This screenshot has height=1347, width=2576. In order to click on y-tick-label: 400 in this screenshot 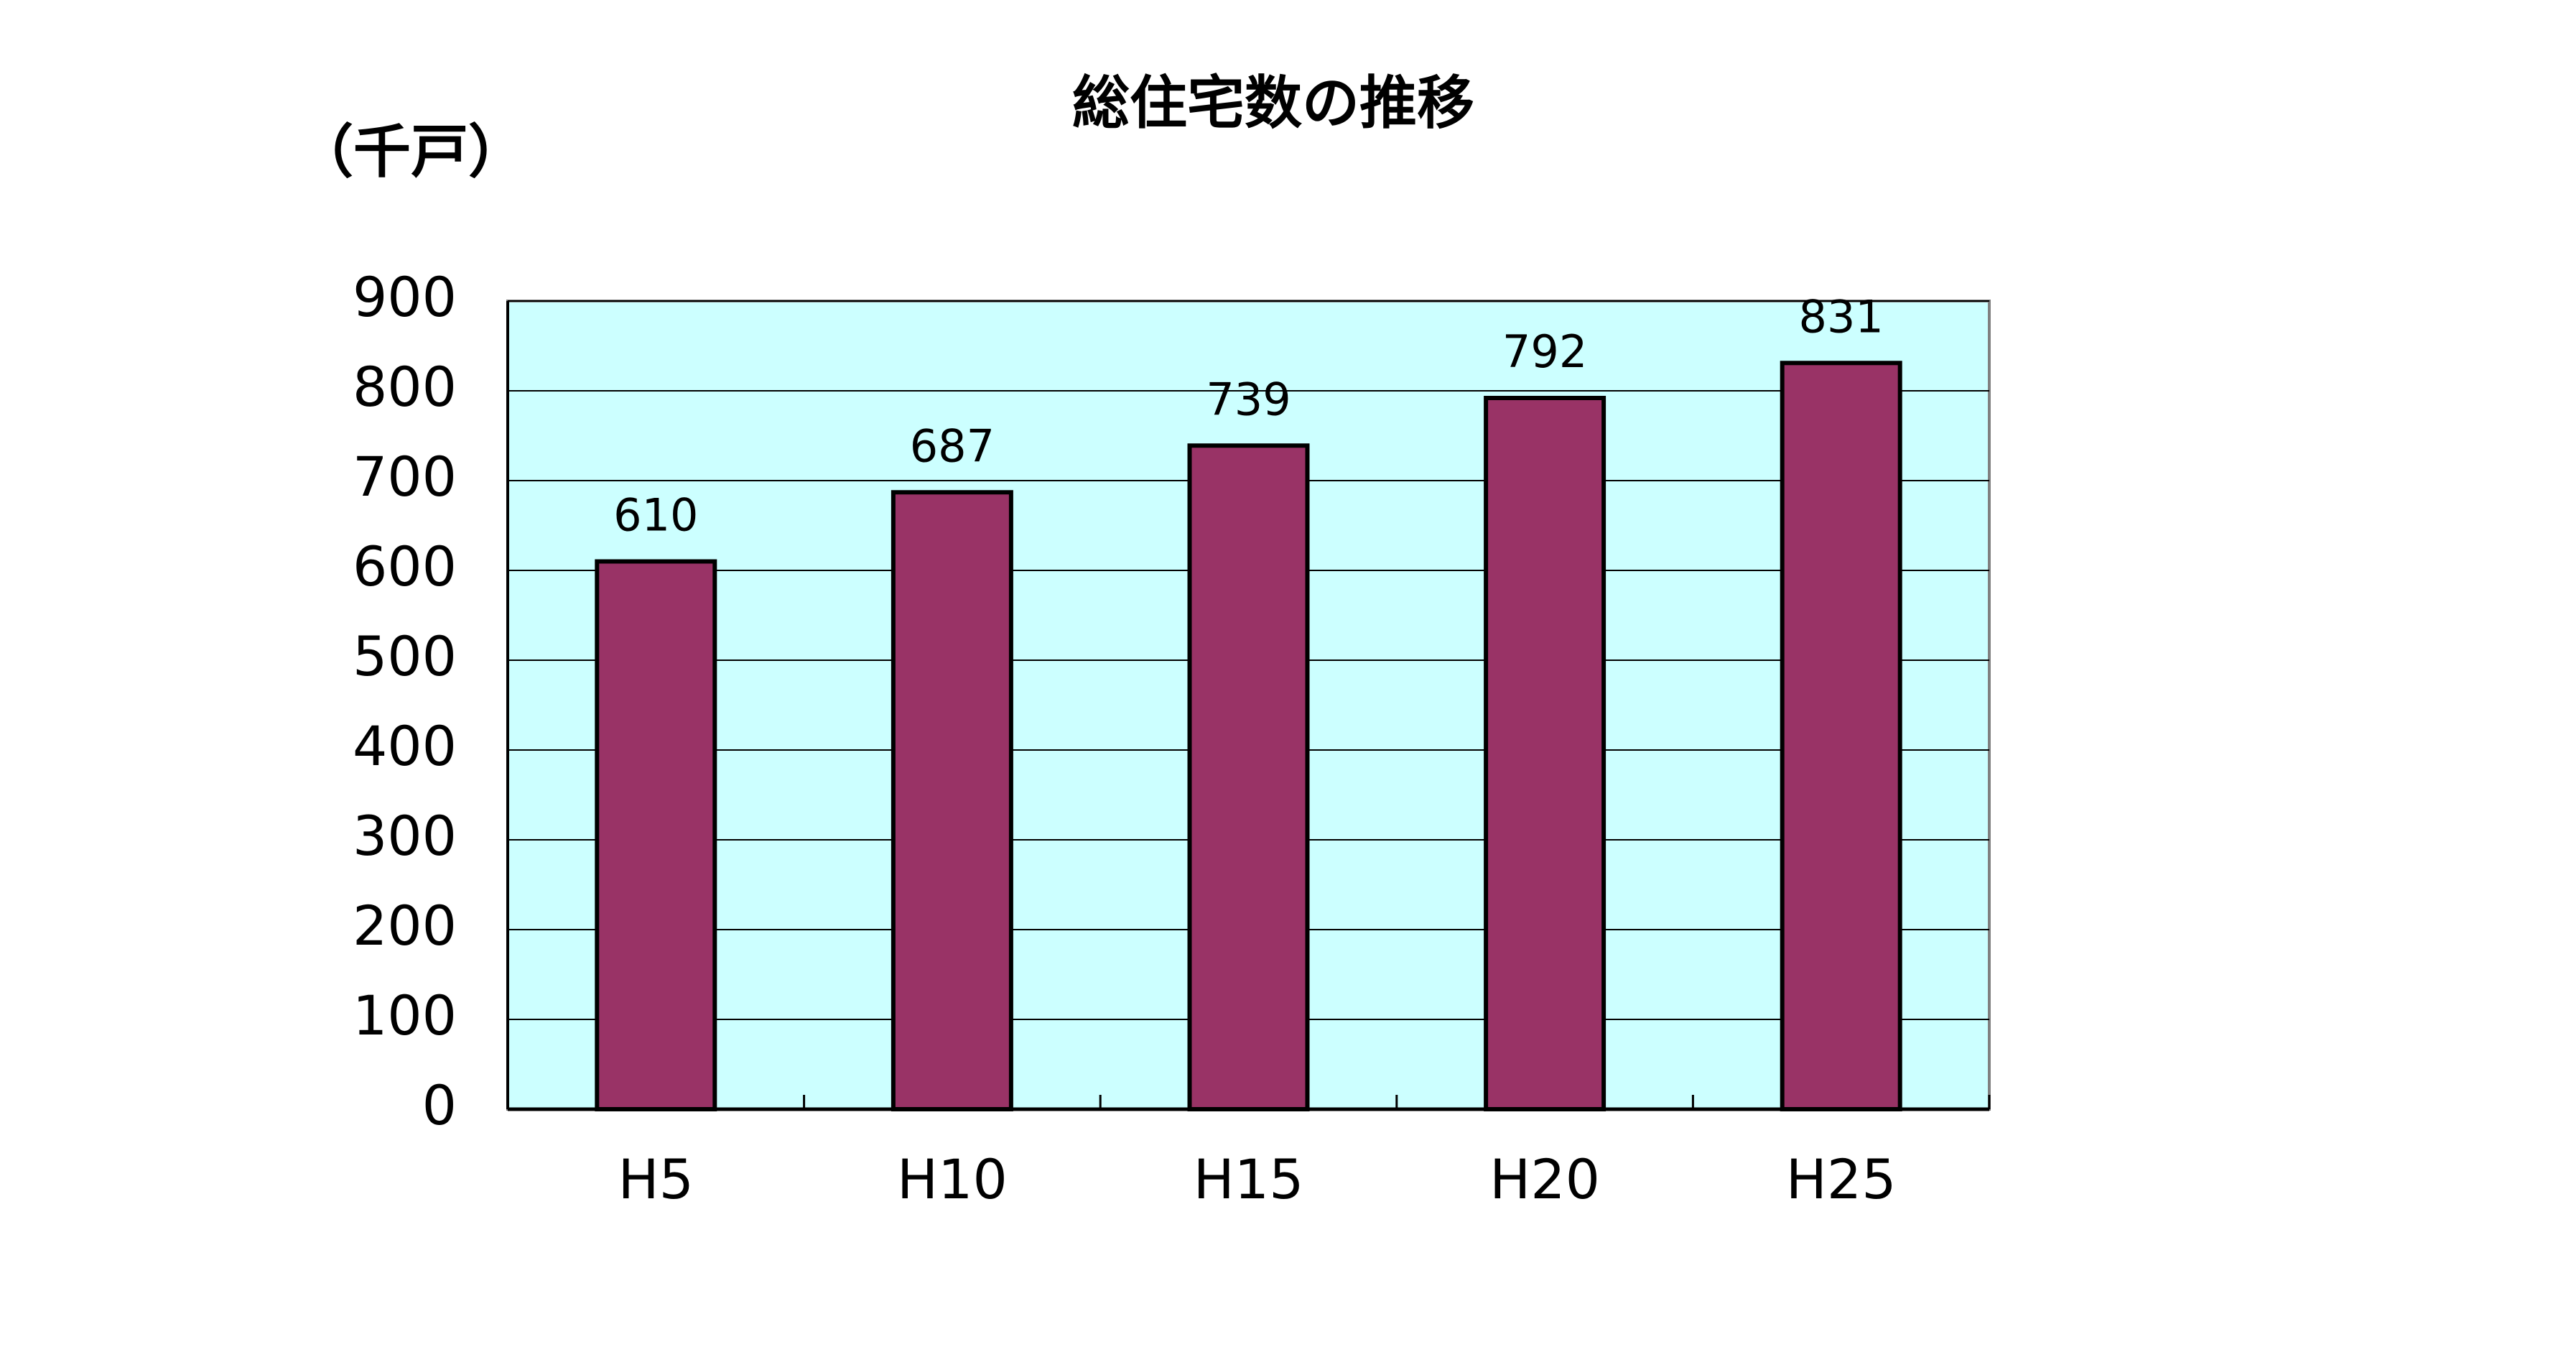, I will do `click(405, 746)`.